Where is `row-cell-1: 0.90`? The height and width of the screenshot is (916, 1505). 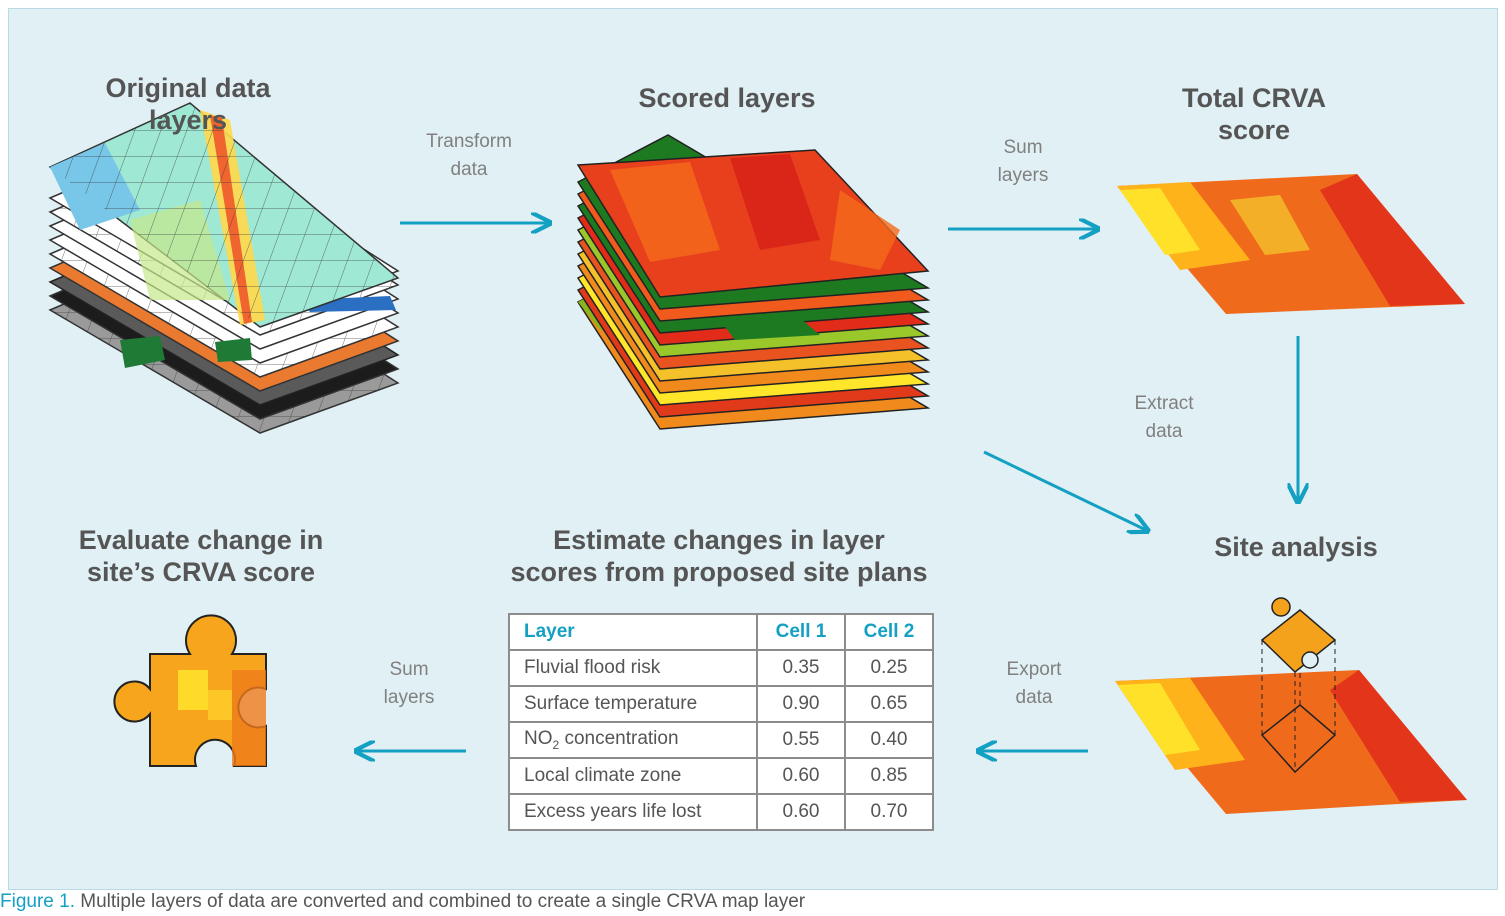
row-cell-1: 0.90 is located at coordinates (801, 704).